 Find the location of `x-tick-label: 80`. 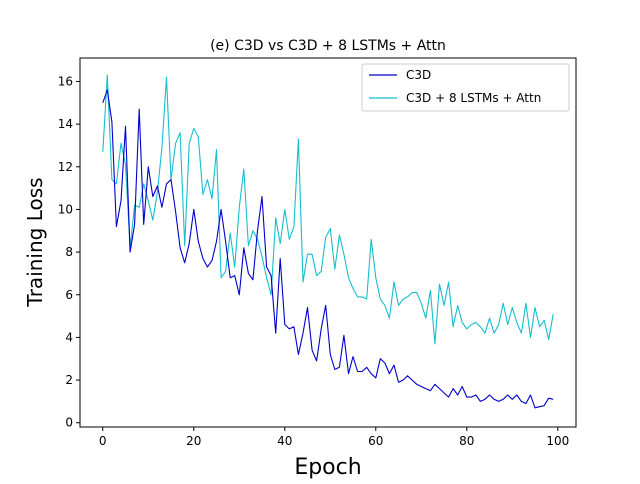

x-tick-label: 80 is located at coordinates (466, 441).